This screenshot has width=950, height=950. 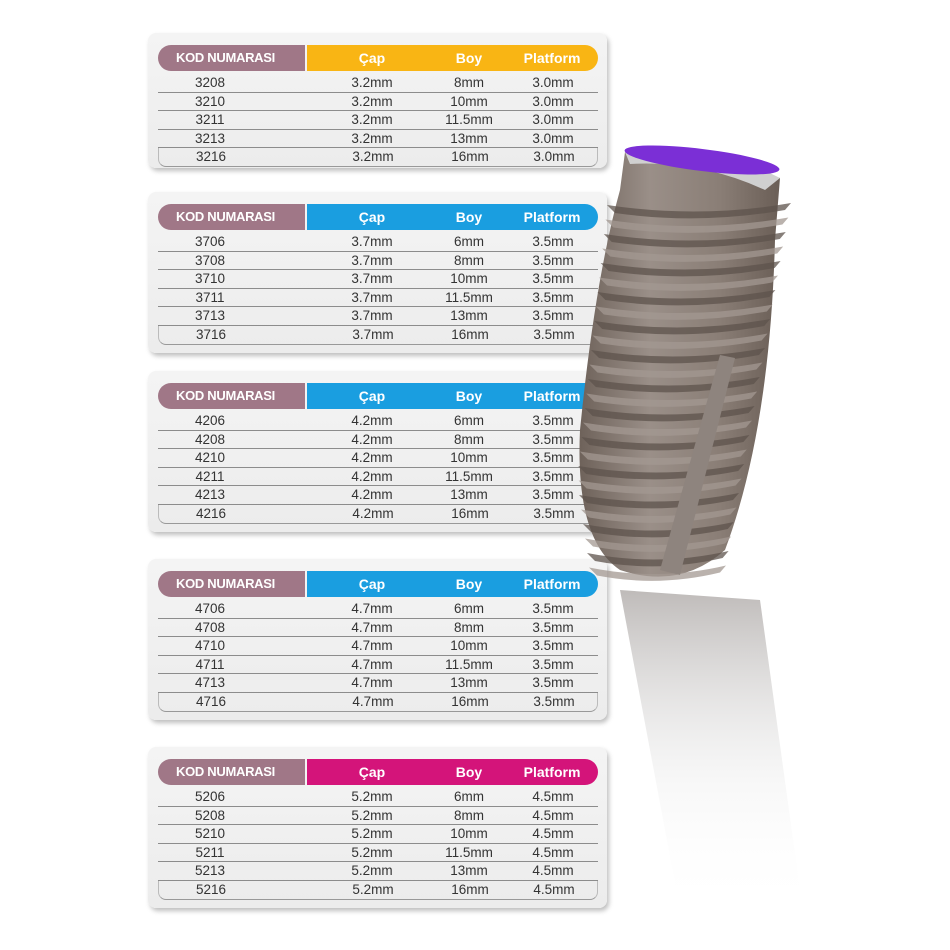 I want to click on code-cell: 4706, so click(x=210, y=608).